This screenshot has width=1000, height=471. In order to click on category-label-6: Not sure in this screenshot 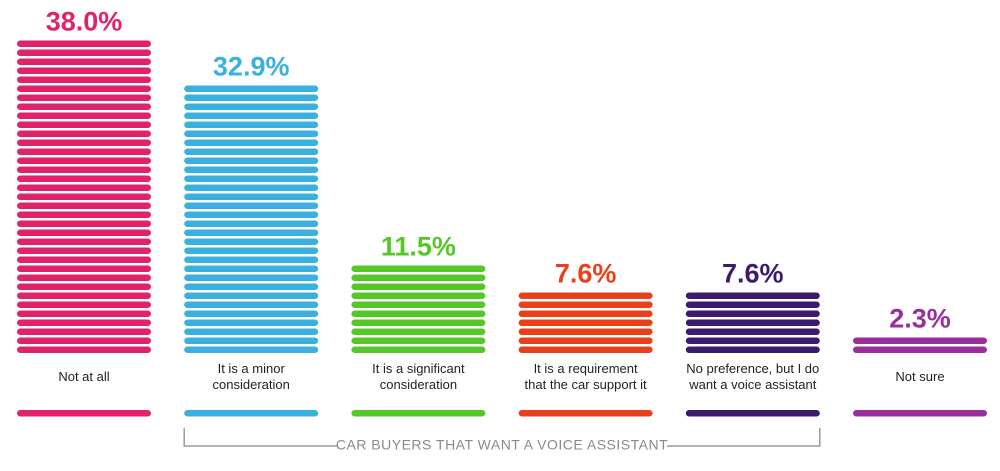, I will do `click(919, 376)`.